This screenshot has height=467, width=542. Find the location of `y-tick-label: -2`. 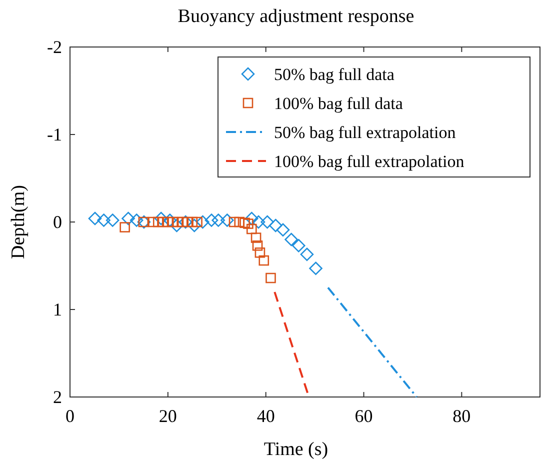

y-tick-label: -2 is located at coordinates (54, 47).